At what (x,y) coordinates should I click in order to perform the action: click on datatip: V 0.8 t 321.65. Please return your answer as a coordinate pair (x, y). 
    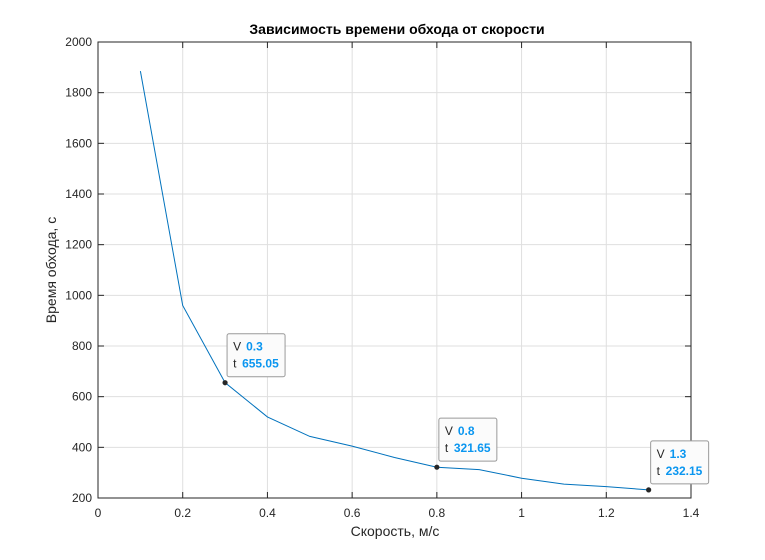
    Looking at the image, I should click on (466, 443).